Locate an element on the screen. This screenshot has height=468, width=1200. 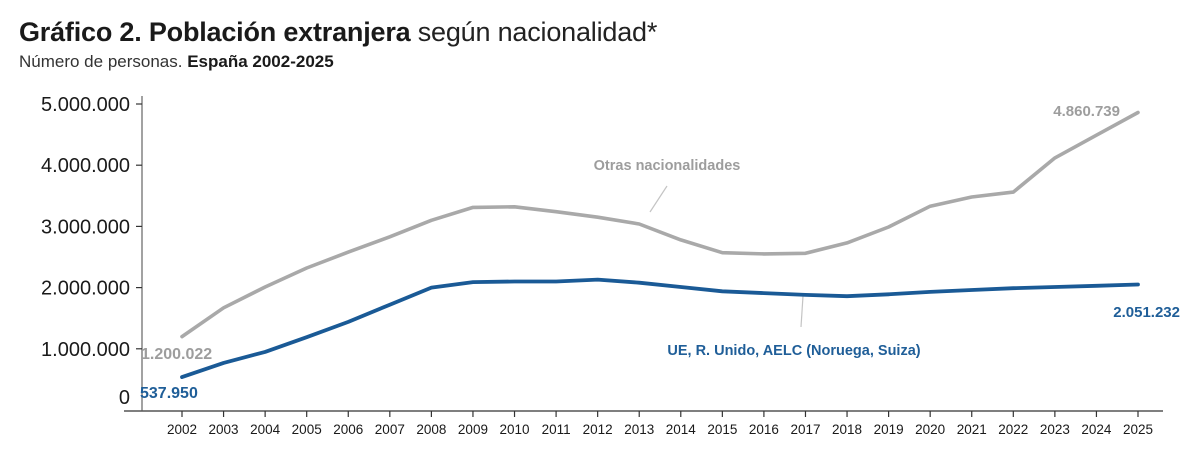
y-tick-label: 5.000.000 is located at coordinates (85, 105).